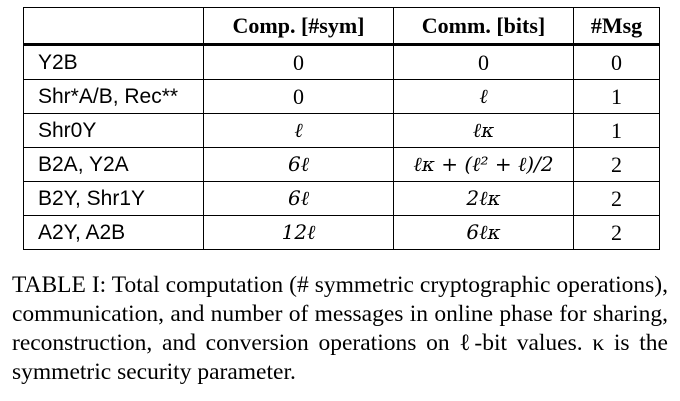 This screenshot has height=401, width=680. Describe the element at coordinates (483, 232) in the screenshot. I see `row-communication: 6ℓκ` at that location.